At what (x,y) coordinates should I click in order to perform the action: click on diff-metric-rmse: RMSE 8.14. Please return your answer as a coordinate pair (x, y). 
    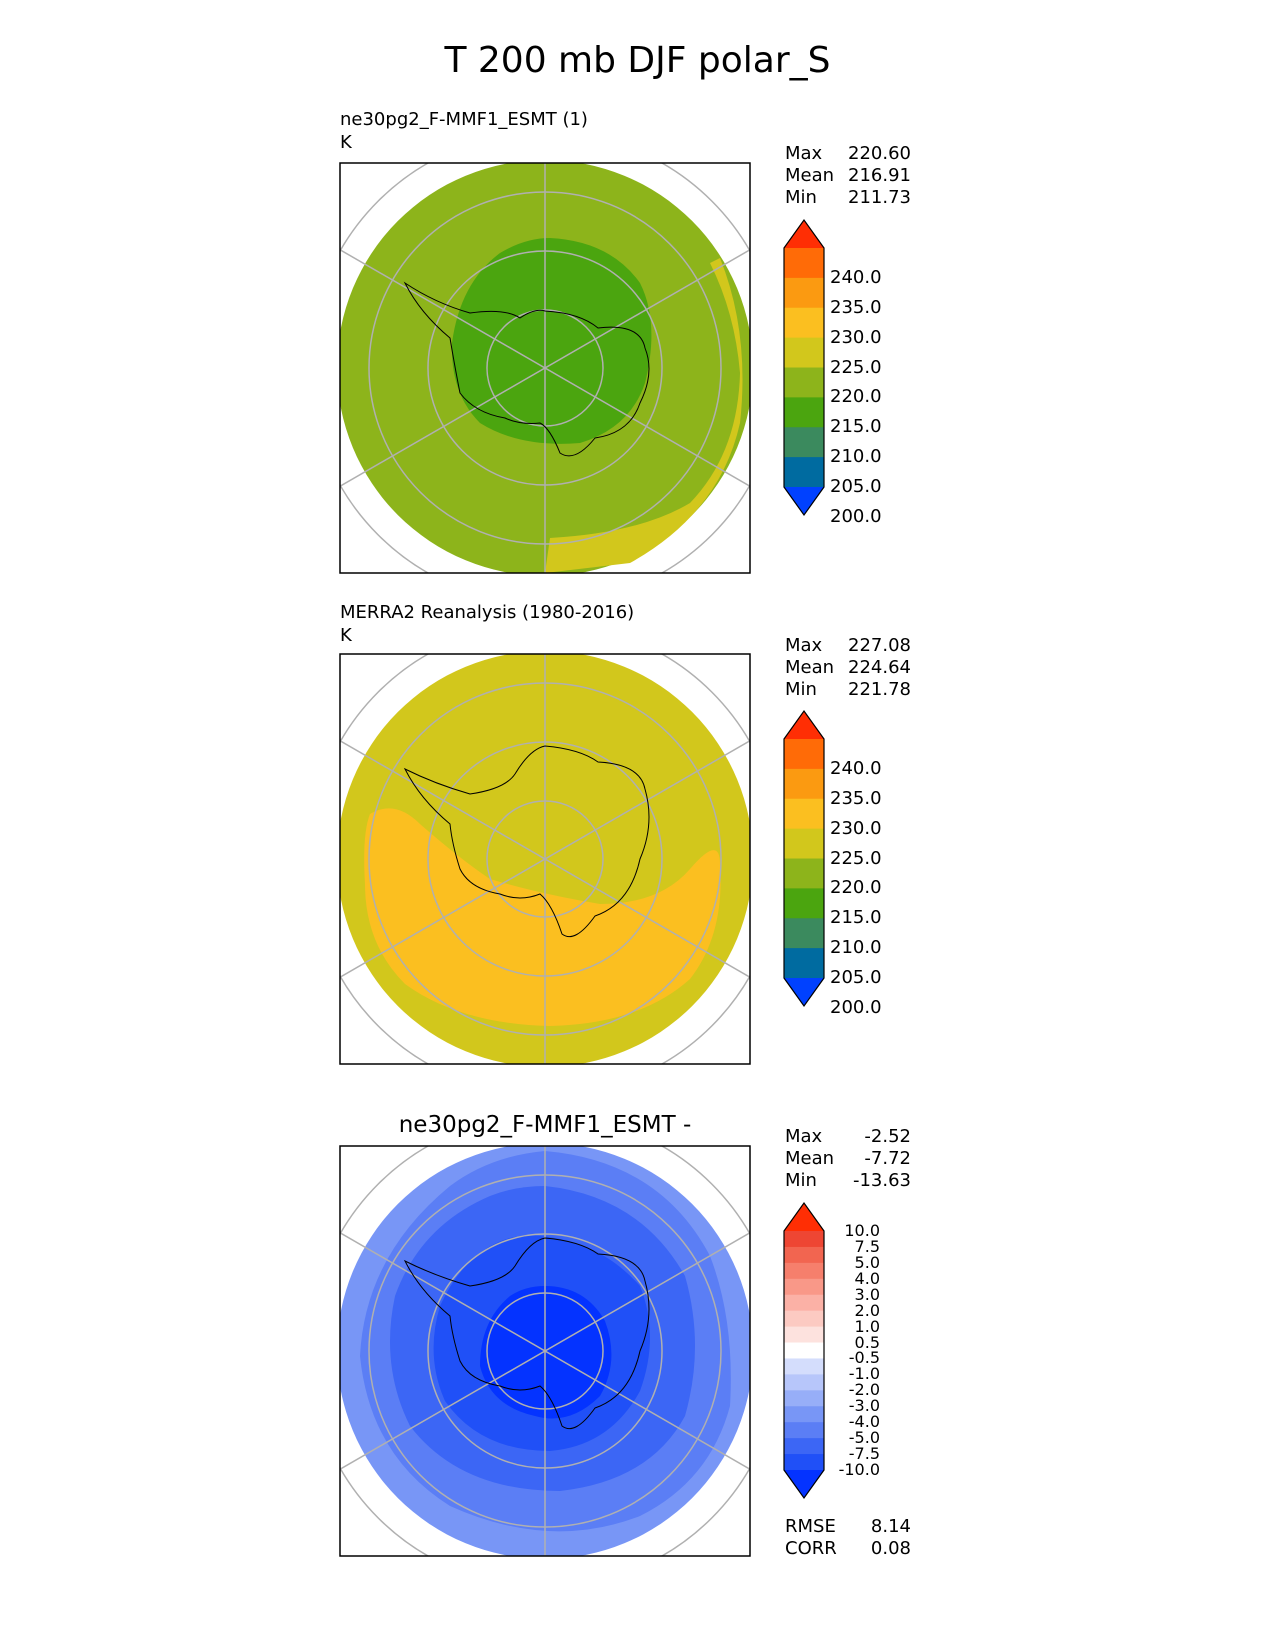
    Looking at the image, I should click on (848, 1526).